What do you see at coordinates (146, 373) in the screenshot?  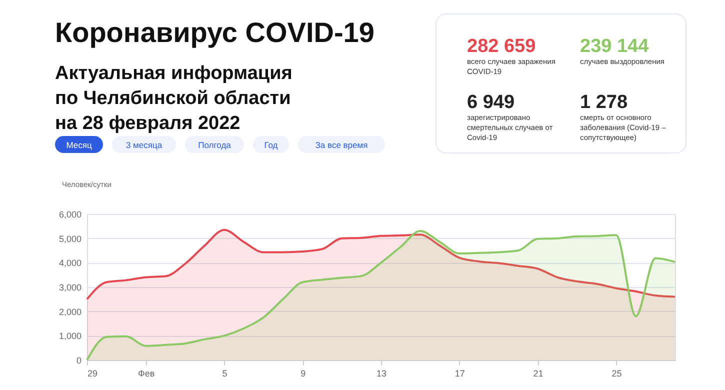 I see `x-tick-label: Фев` at bounding box center [146, 373].